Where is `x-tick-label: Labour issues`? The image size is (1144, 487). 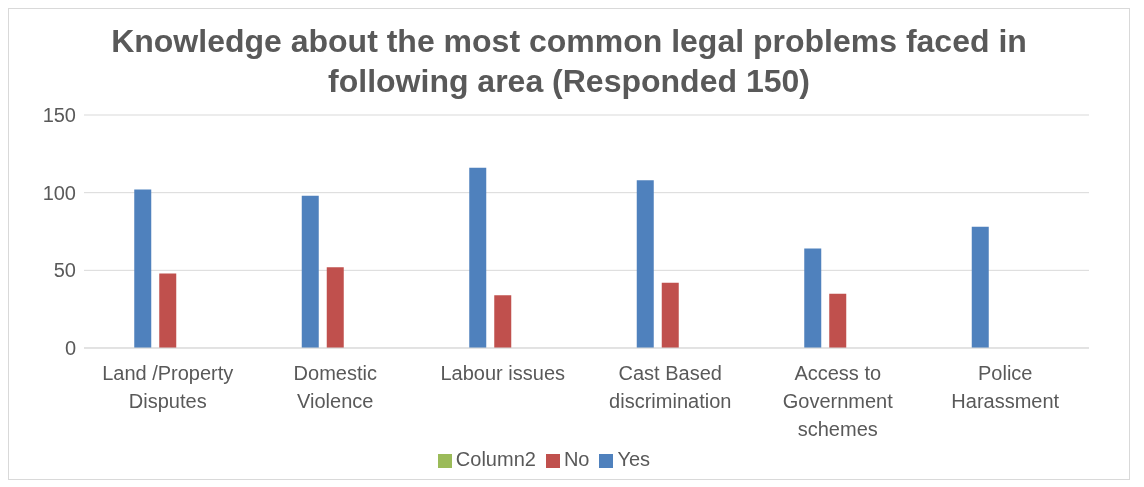
x-tick-label: Labour issues is located at coordinates (503, 373).